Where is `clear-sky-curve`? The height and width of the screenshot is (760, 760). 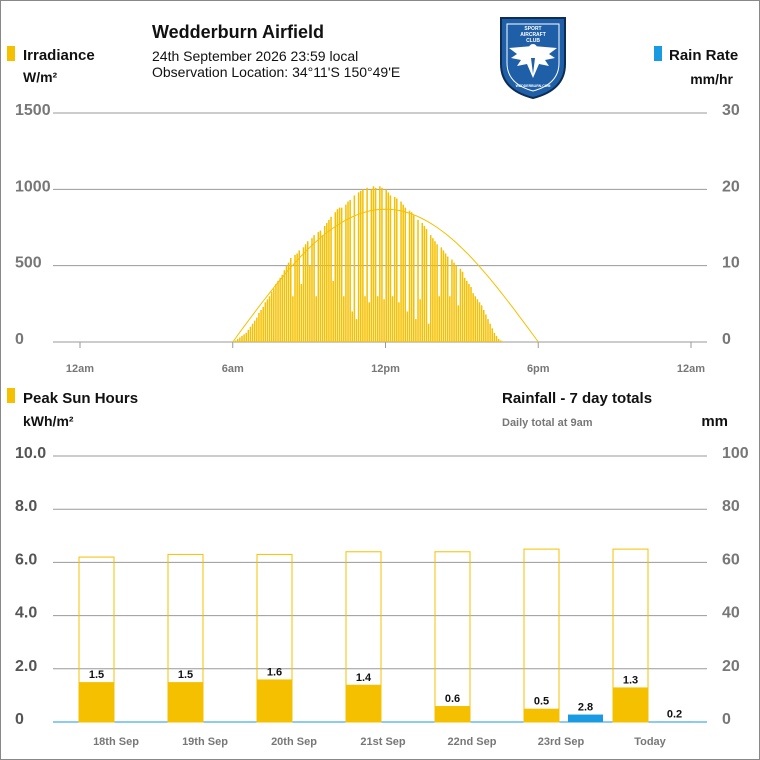
clear-sky-curve is located at coordinates (385, 275).